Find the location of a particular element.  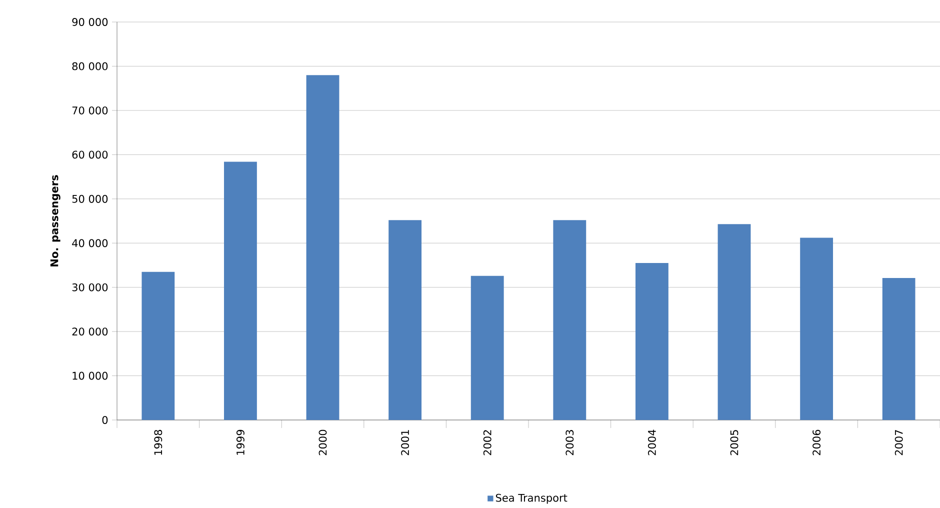

x-tick-label: 2002 is located at coordinates (487, 443).